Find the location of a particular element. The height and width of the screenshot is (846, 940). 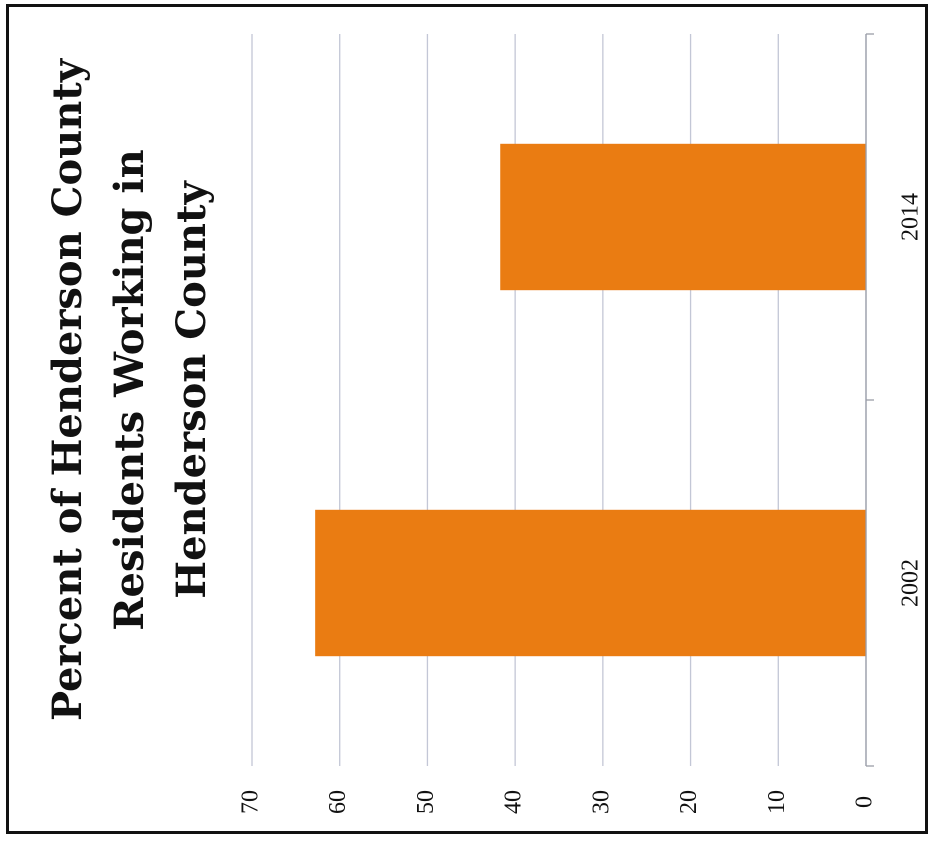

tick-label-40: 40 is located at coordinates (514, 802).